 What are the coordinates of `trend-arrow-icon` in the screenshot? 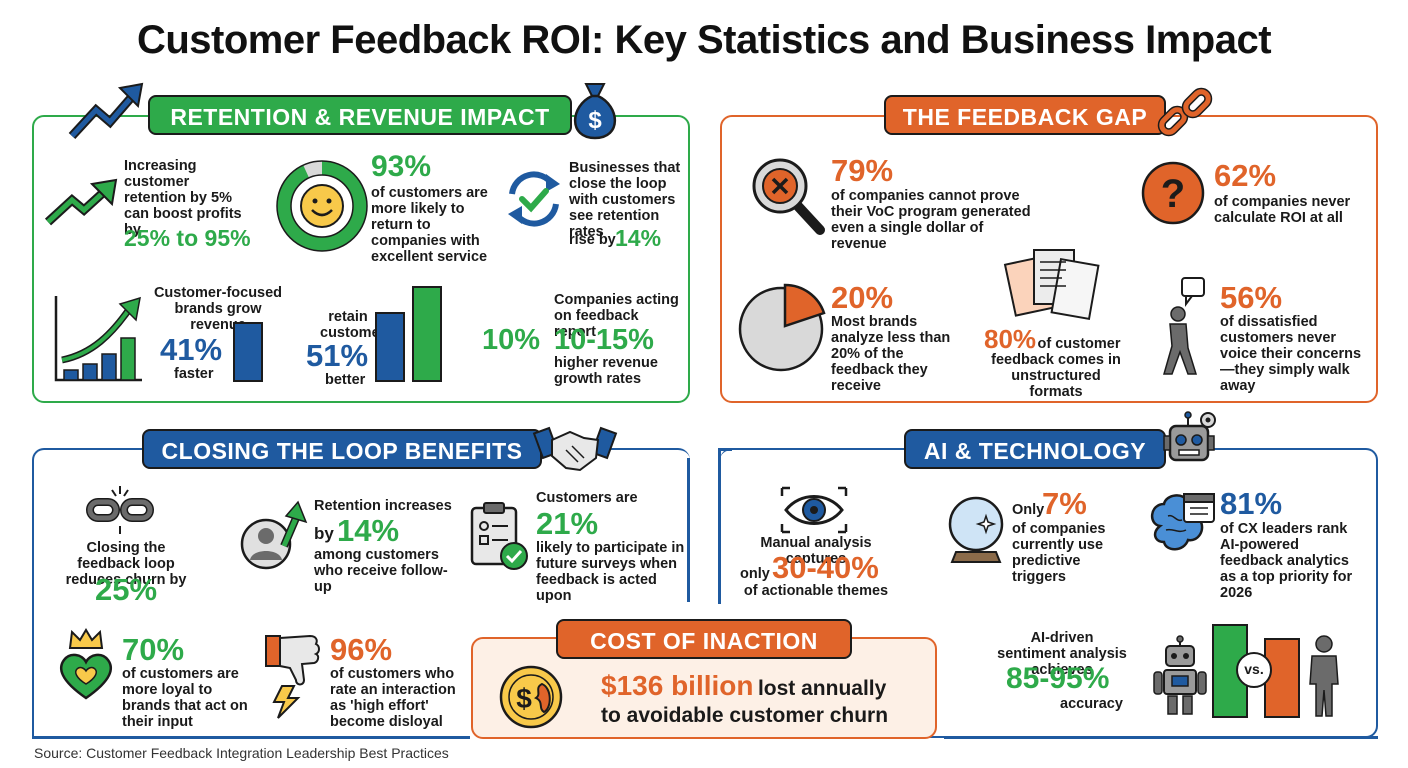 It's located at (106, 111).